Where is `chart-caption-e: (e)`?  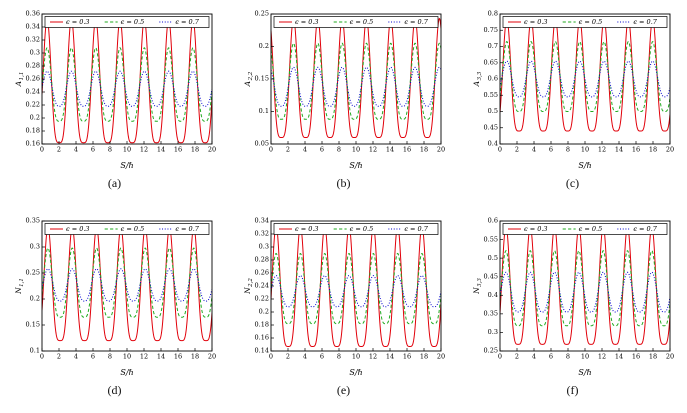 chart-caption-e: (e) is located at coordinates (343, 389).